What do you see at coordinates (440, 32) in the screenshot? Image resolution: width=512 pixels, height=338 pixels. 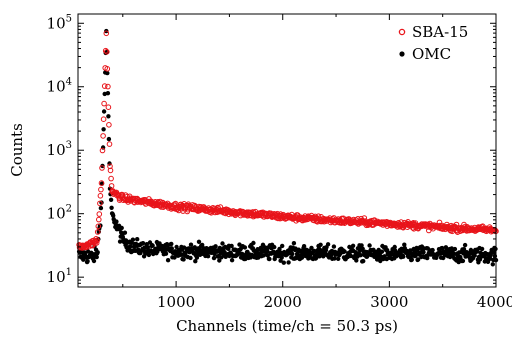 I see `legend-label-sba15: SBA-15` at bounding box center [440, 32].